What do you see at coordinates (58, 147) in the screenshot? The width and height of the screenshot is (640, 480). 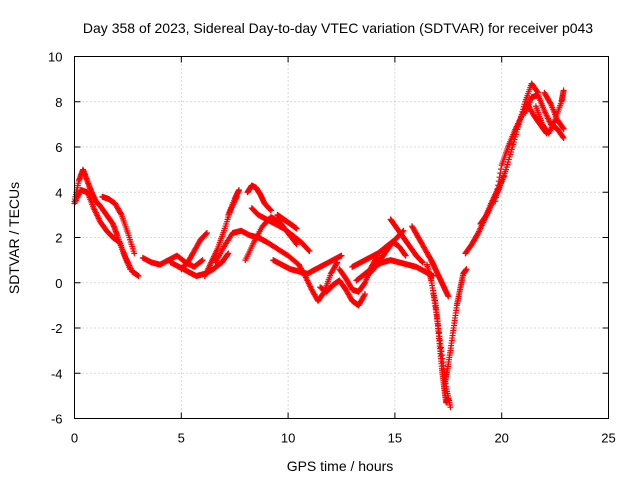 I see `y-tick-label: 6` at bounding box center [58, 147].